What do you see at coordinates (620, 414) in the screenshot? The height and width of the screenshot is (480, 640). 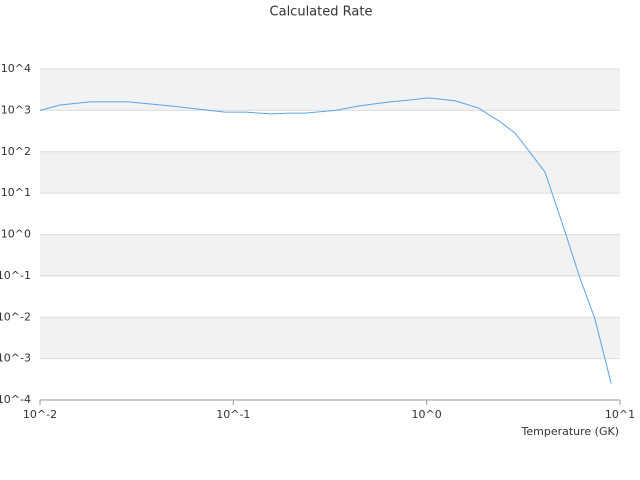 I see `x-tick-label: 10^1` at bounding box center [620, 414].